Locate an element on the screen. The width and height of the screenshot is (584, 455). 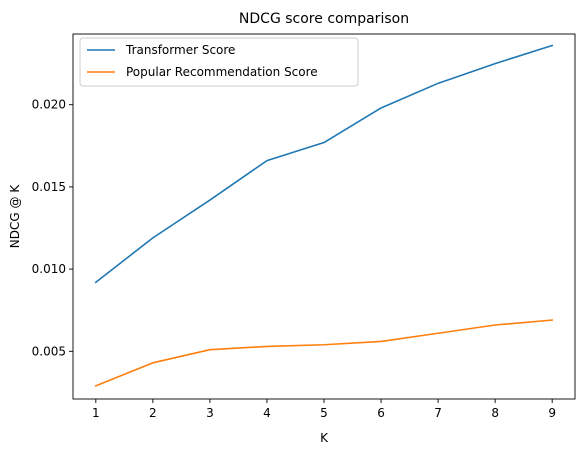
x-tick-label: 7 is located at coordinates (438, 413).